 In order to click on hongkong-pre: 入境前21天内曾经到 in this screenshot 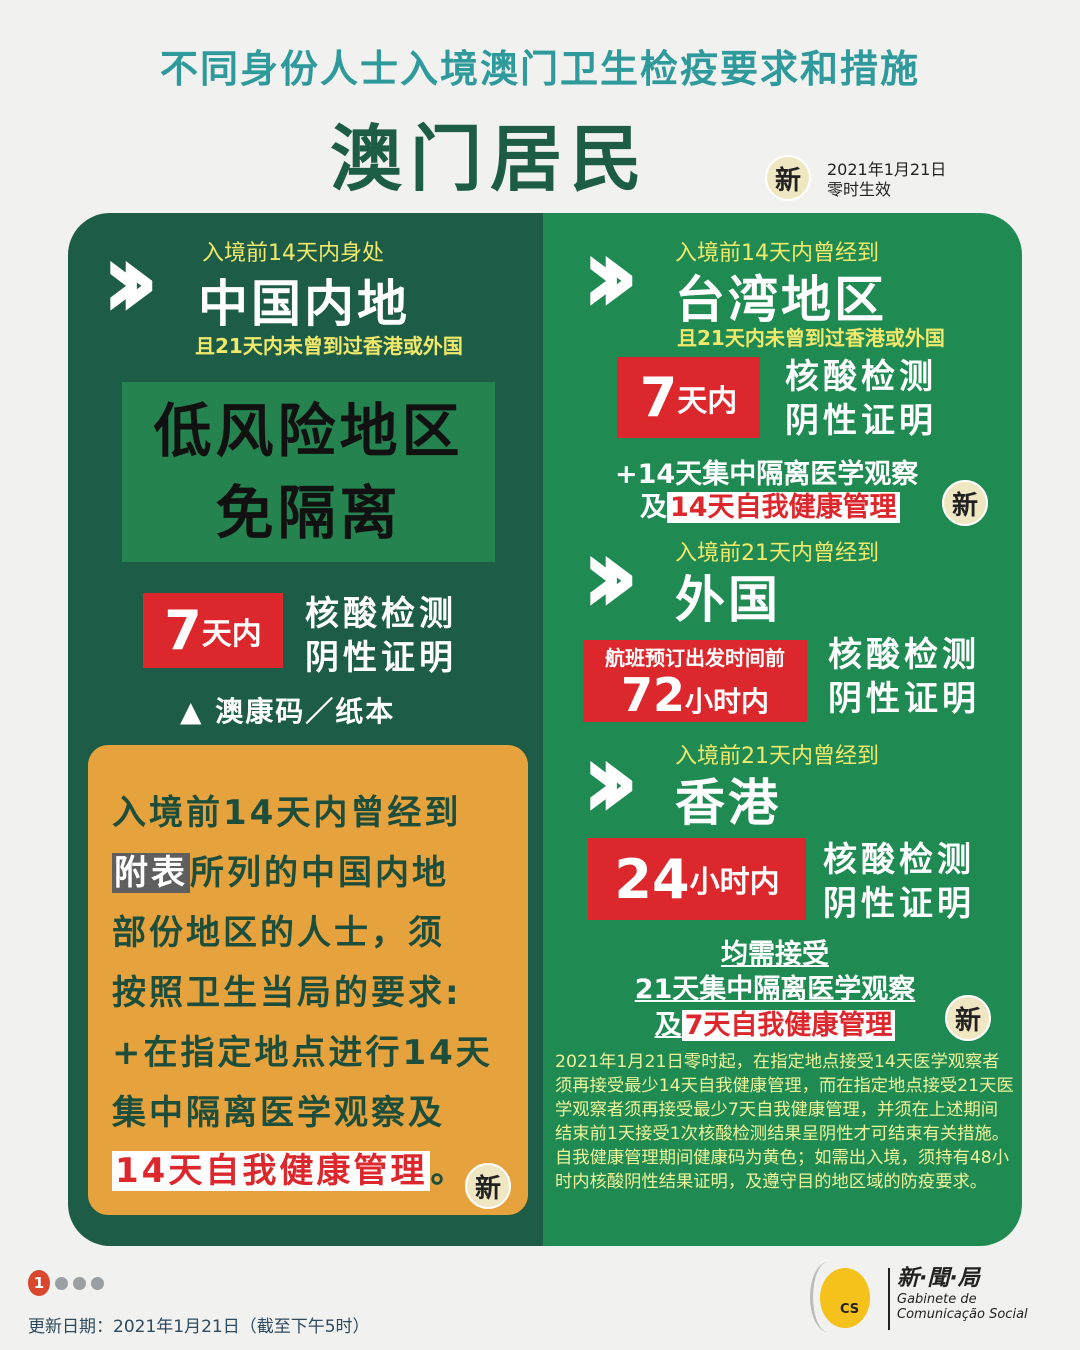, I will do `click(777, 756)`.